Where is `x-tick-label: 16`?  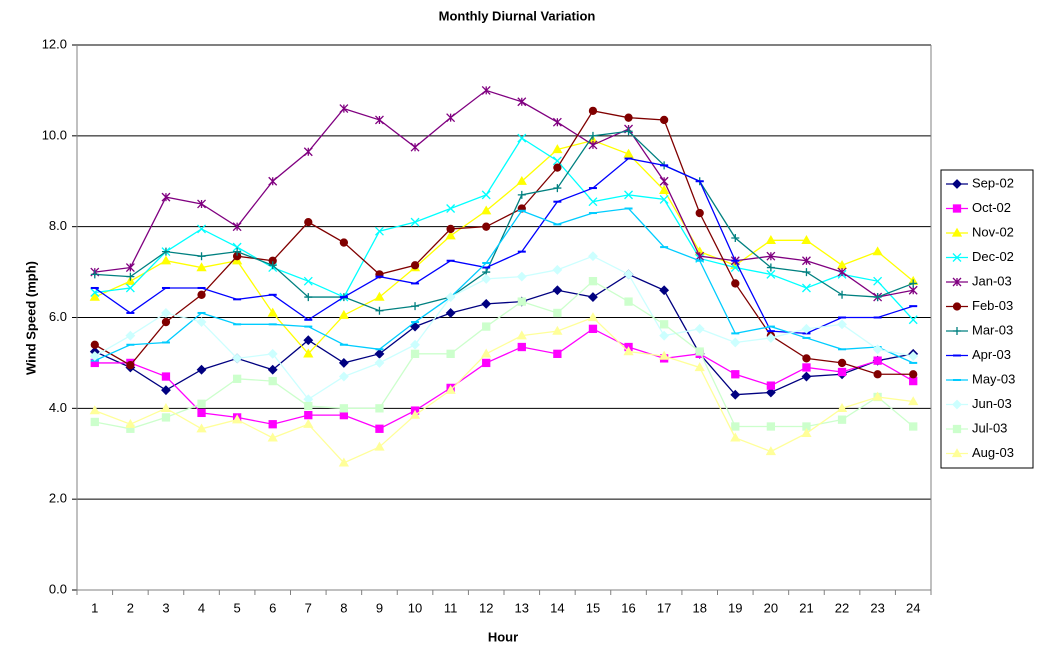 x-tick-label: 16 is located at coordinates (628, 607).